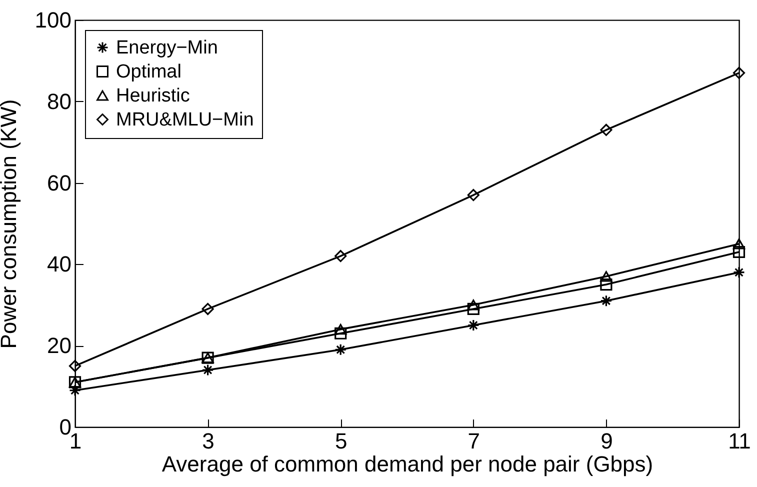 The width and height of the screenshot is (757, 487). I want to click on legend-label: Heuristic, so click(153, 96).